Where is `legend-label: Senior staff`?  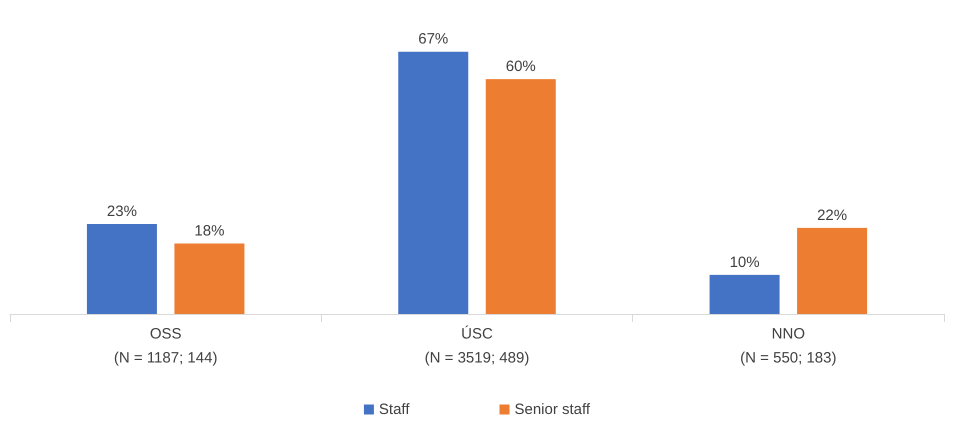
legend-label: Senior staff is located at coordinates (552, 409).